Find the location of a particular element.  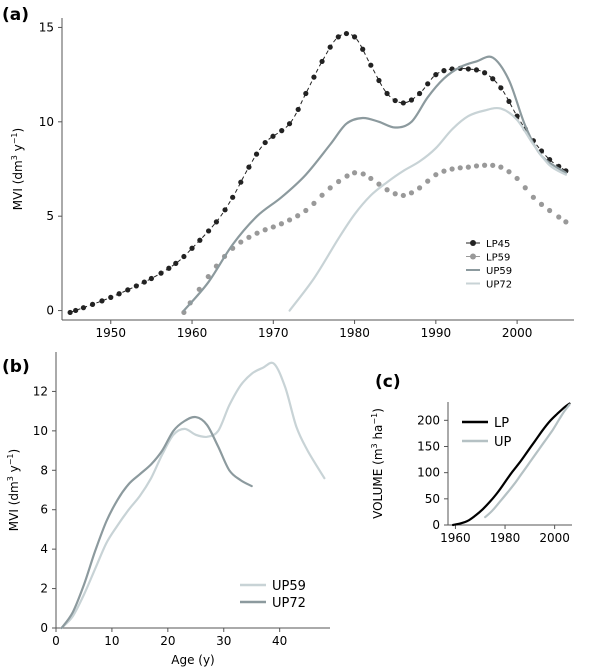

series-LP-line is located at coordinates (511, 464).